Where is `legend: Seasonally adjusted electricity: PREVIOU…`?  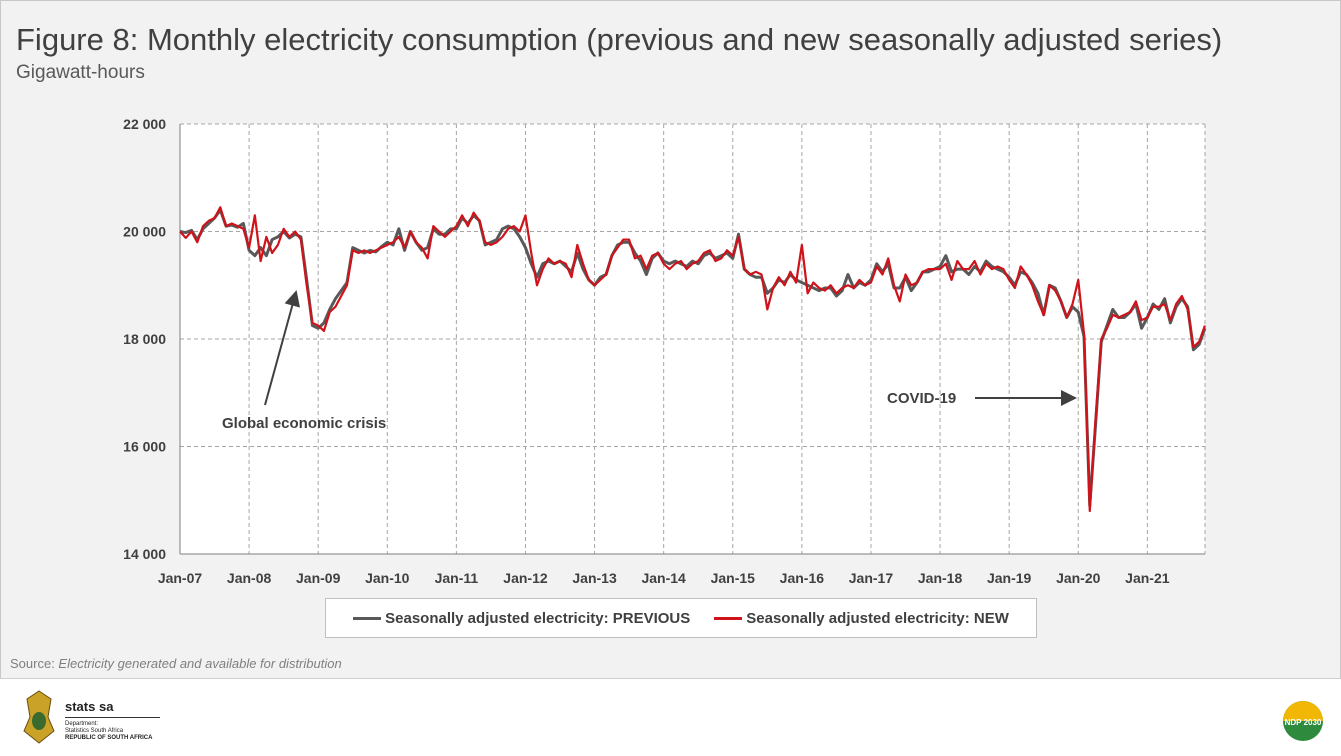 legend: Seasonally adjusted electricity: PREVIOU… is located at coordinates (681, 618).